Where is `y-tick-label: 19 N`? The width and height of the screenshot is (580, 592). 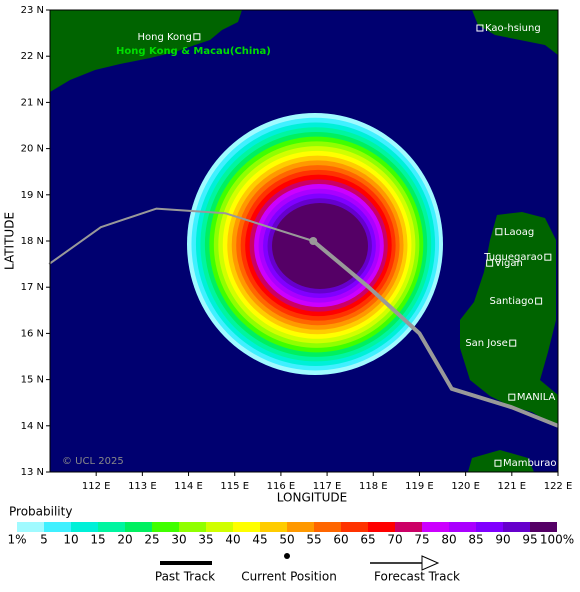
y-tick-label: 19 N is located at coordinates (32, 195).